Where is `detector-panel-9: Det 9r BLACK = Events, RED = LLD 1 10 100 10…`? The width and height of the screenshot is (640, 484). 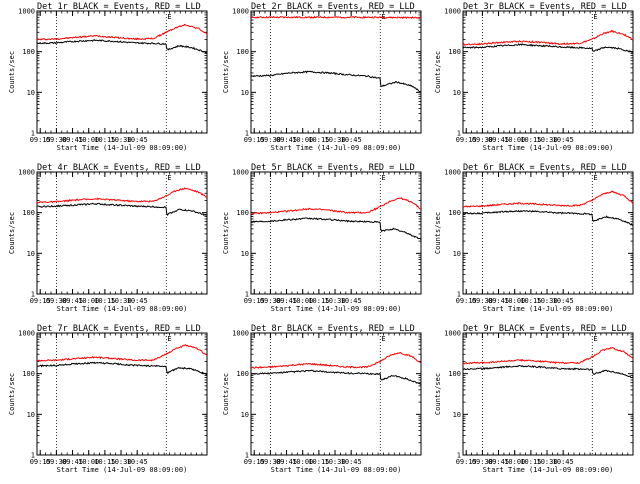
detector-panel-9: Det 9r BLACK = Events, RED = LLD 1 10 100 10… is located at coordinates (534, 399).